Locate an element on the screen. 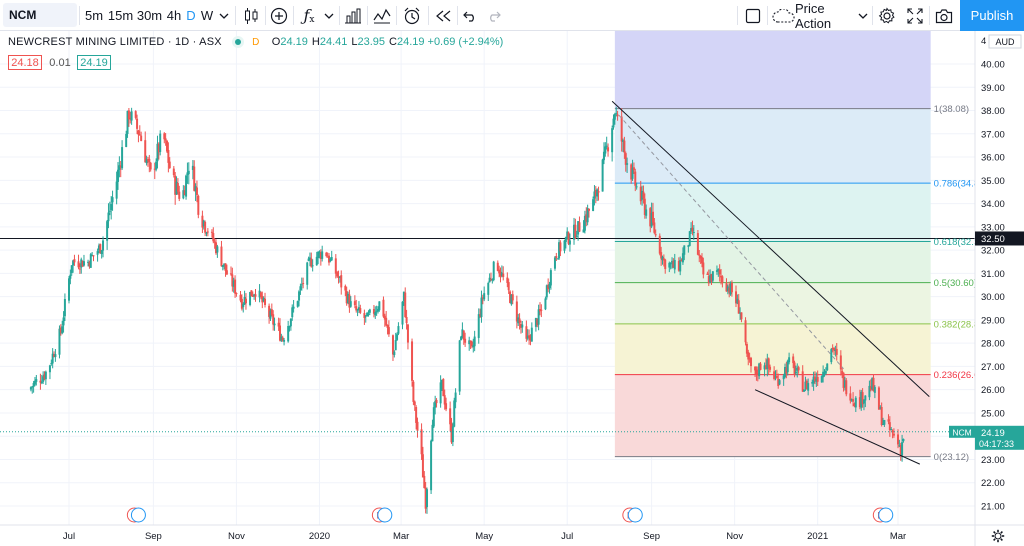 The image size is (1024, 546). interval-4h: 4h is located at coordinates (174, 15).